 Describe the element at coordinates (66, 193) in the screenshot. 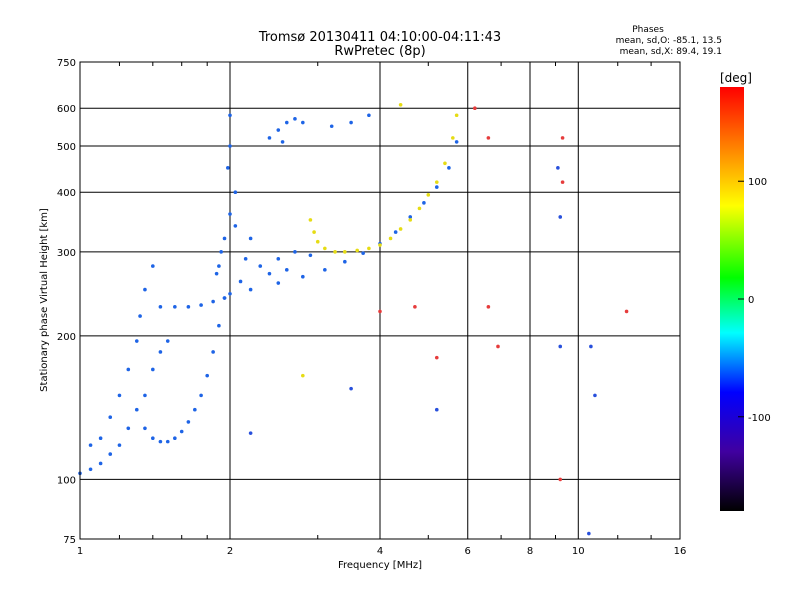

I see `y-tick-label: 400` at that location.